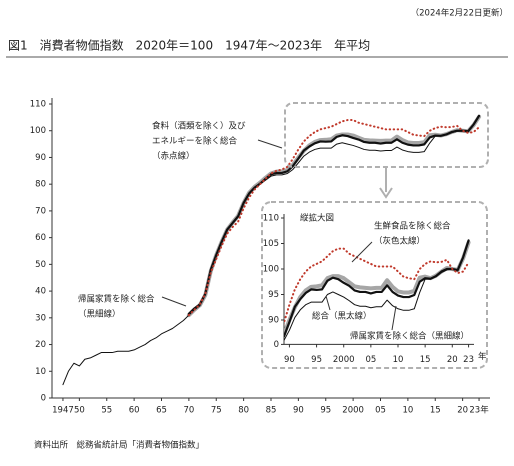 The width and height of the screenshot is (514, 466). What do you see at coordinates (407, 411) in the screenshot?
I see `x-tick-label: 10` at bounding box center [407, 411].